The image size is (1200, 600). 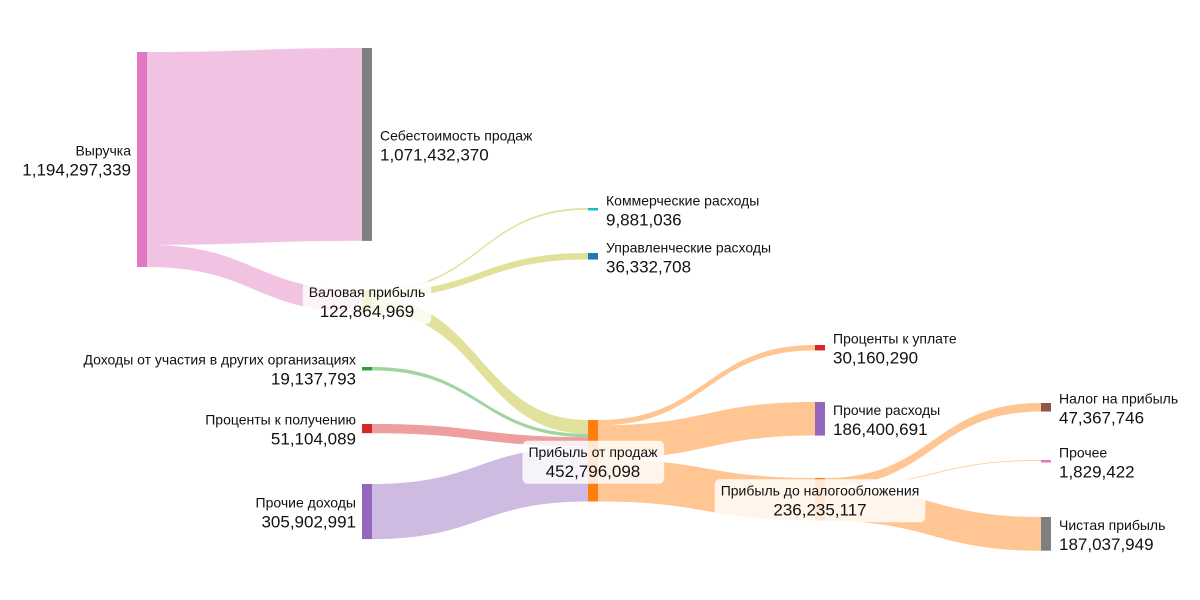 What do you see at coordinates (367, 429) in the screenshot?
I see `node-int_recv` at bounding box center [367, 429].